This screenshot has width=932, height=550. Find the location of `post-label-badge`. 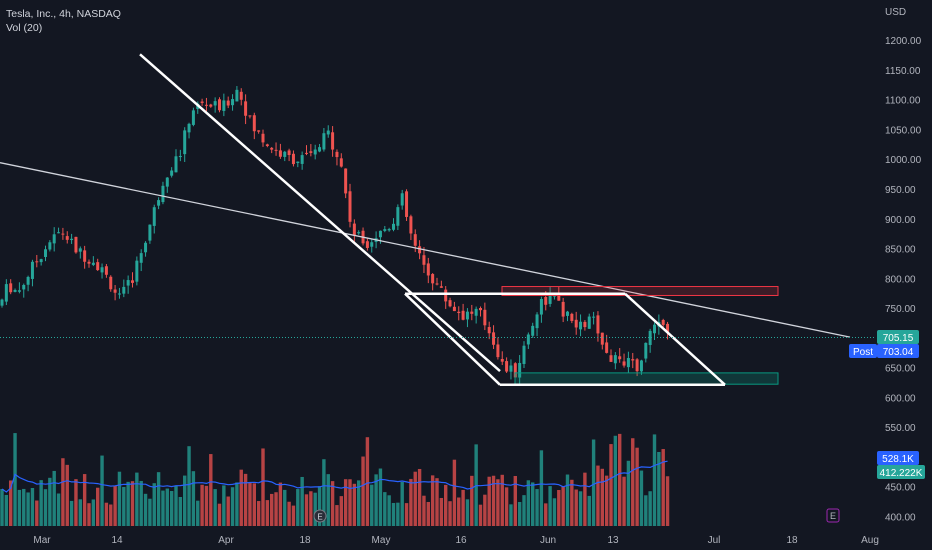

post-label-badge is located at coordinates (863, 351).